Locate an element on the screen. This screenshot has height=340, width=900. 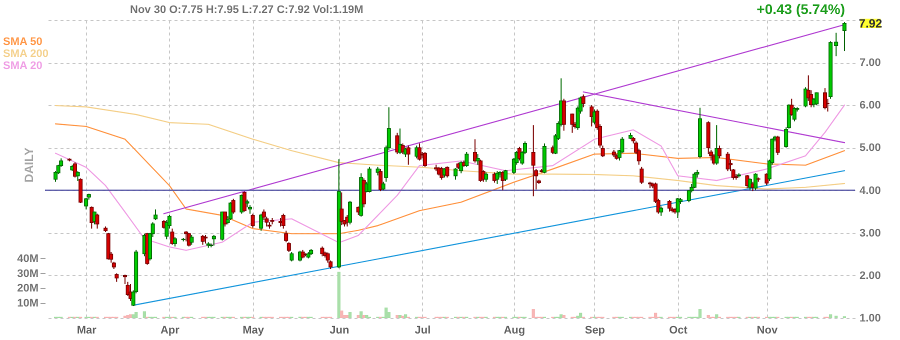
y2-tick-label: 20M is located at coordinates (27, 288).